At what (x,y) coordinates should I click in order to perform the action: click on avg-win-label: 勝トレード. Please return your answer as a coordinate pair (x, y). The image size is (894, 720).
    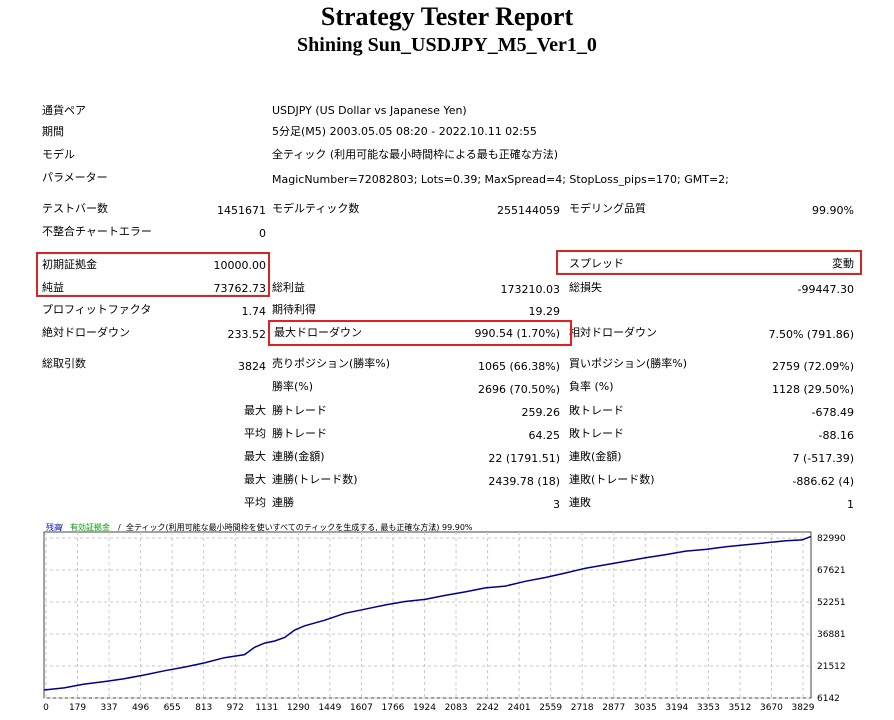
    Looking at the image, I should click on (299, 433).